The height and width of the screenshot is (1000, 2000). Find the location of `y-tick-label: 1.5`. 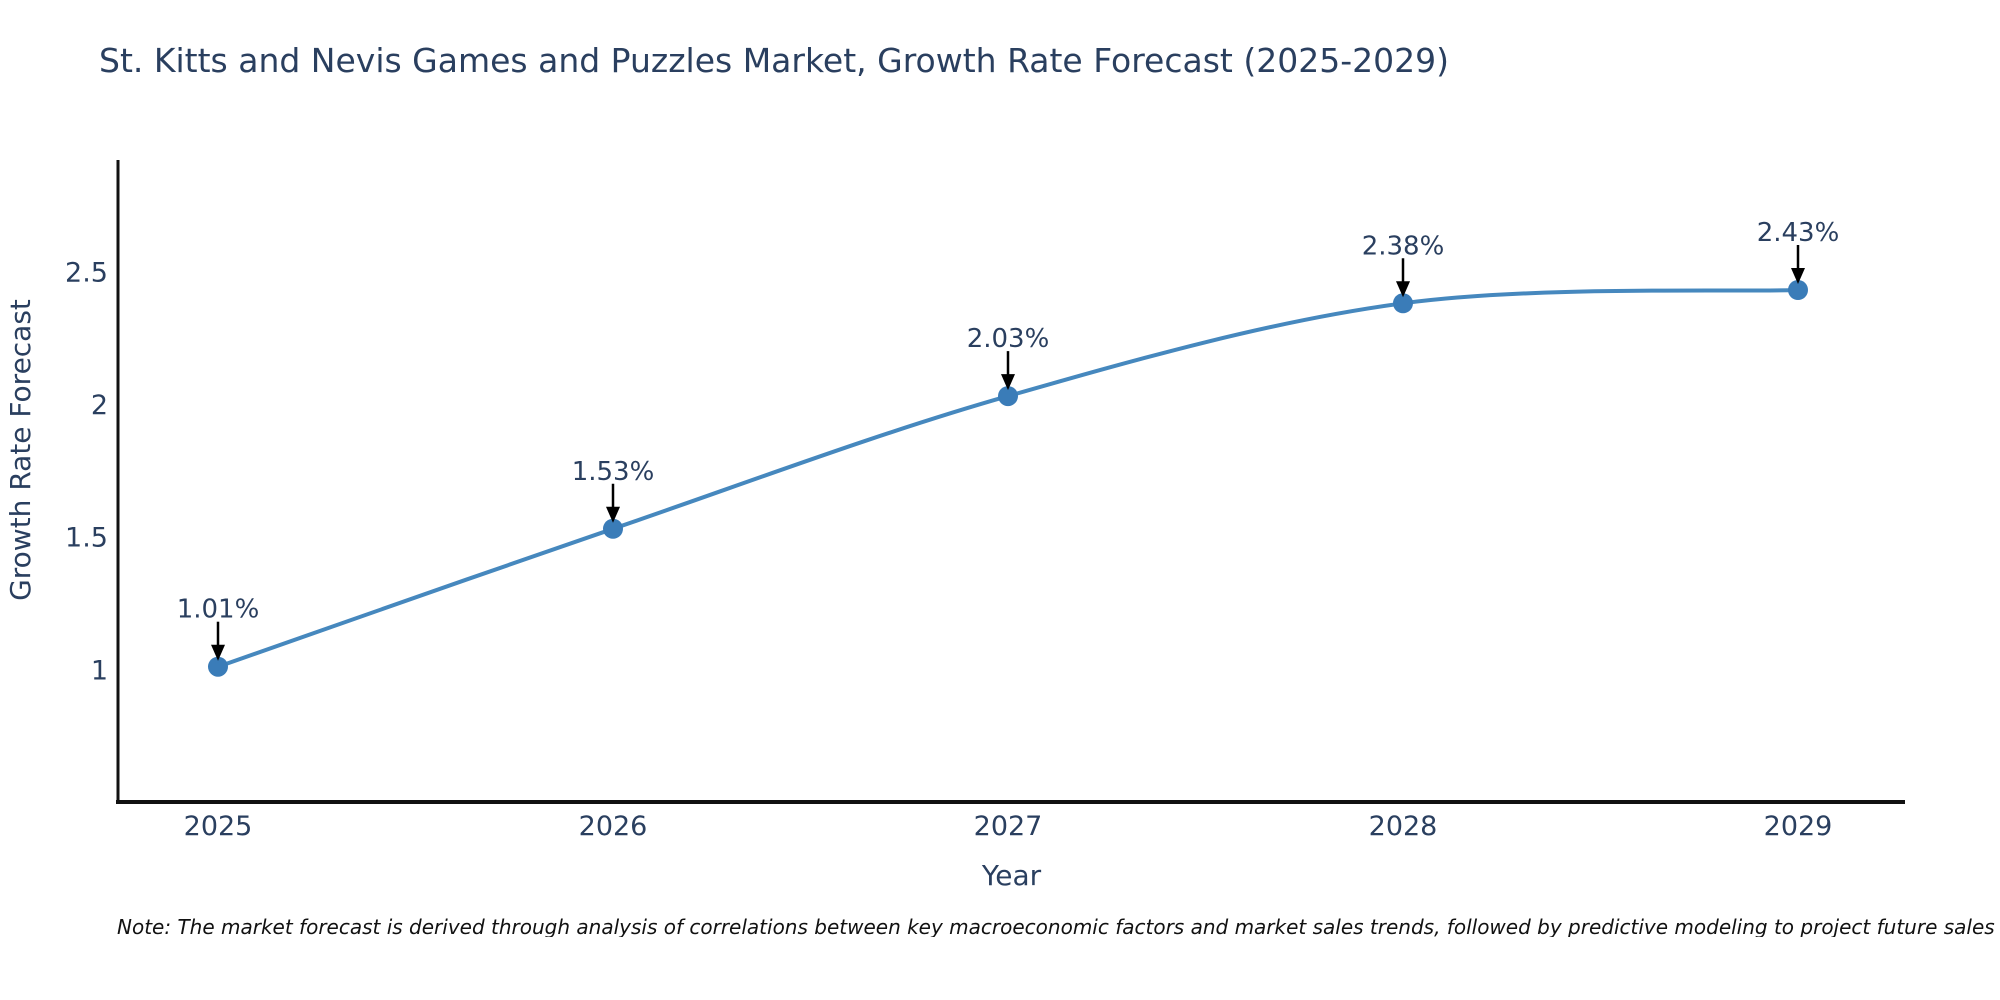

y-tick-label: 1.5 is located at coordinates (86, 538).